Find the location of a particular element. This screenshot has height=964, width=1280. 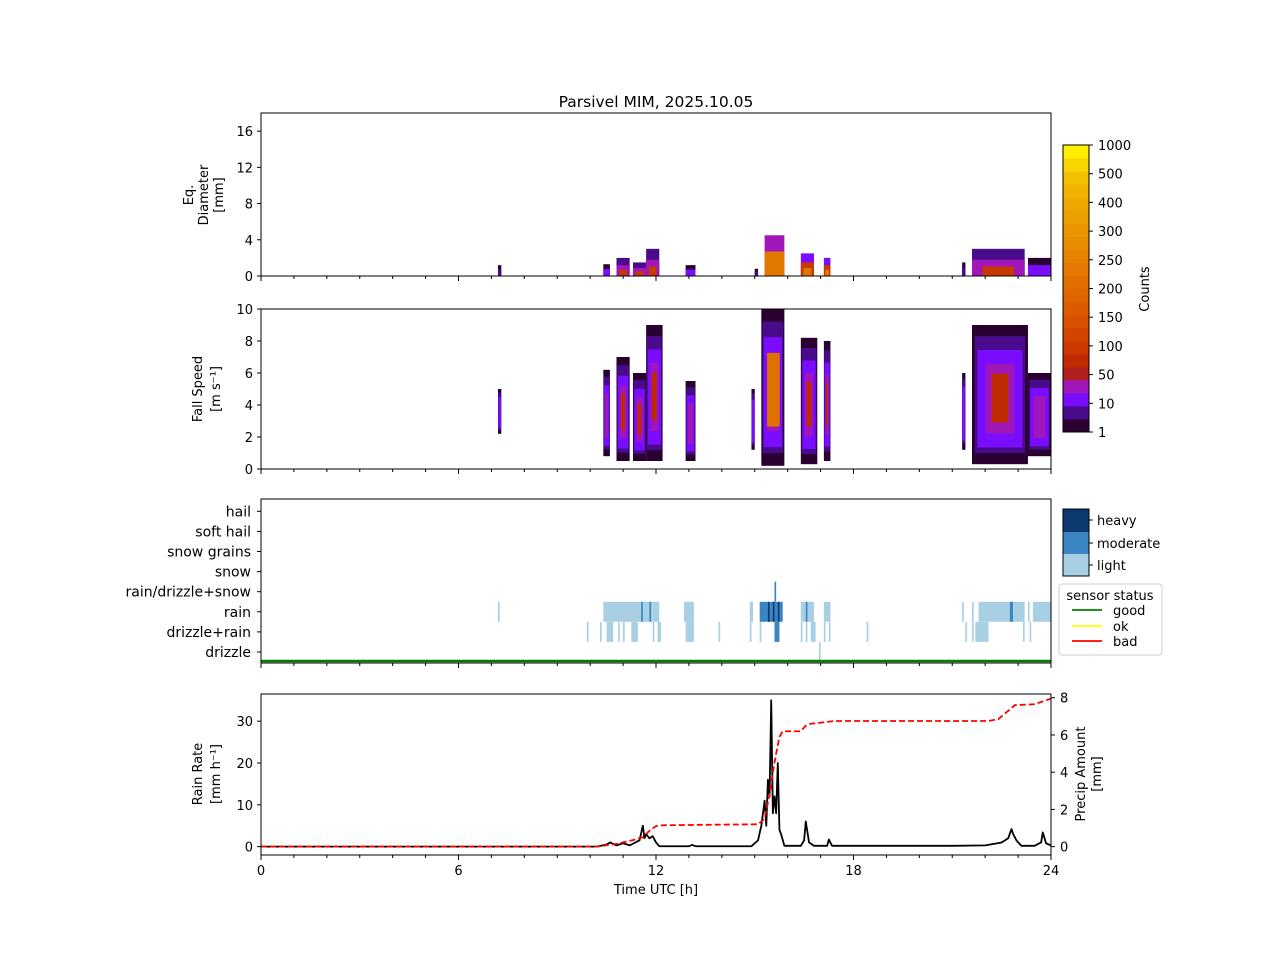

intensity-light-swatch is located at coordinates (1076, 565).